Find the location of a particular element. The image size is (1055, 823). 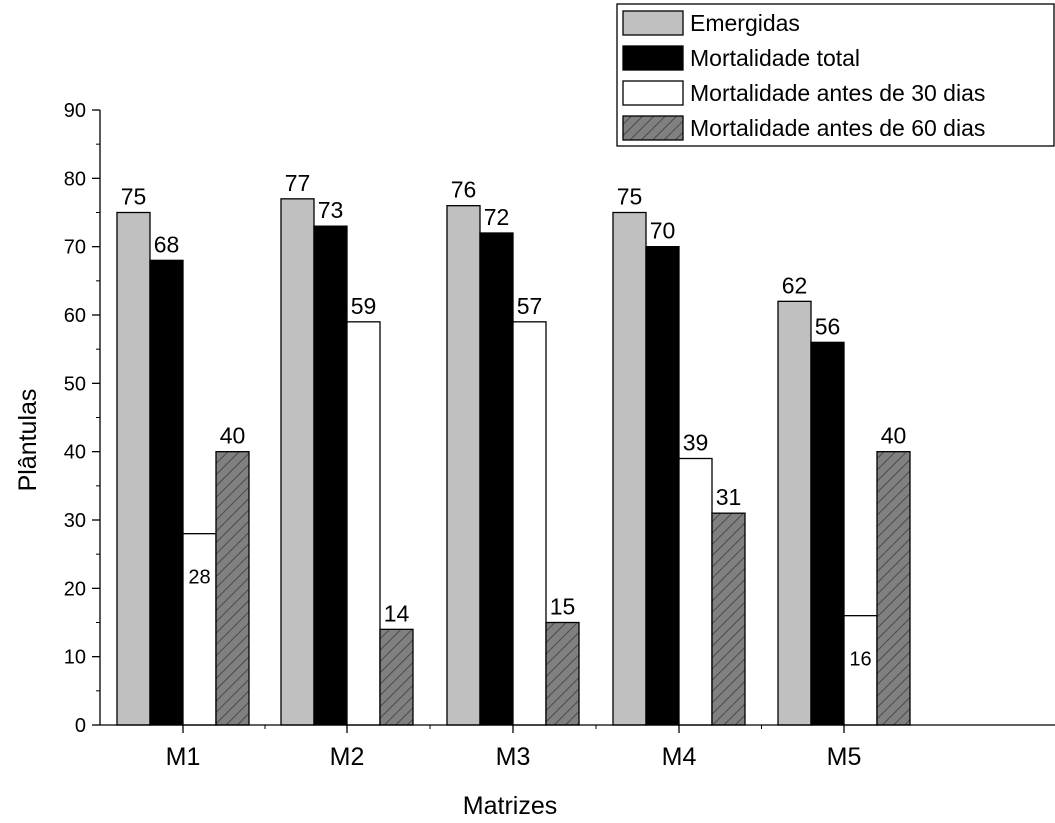

value-label: 76 is located at coordinates (464, 190).